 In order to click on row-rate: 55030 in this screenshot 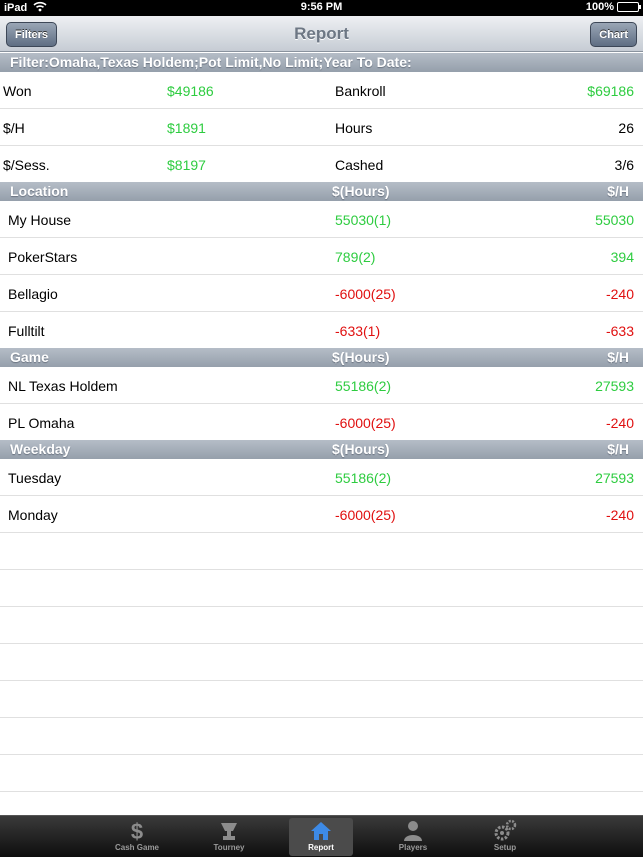, I will do `click(614, 220)`.